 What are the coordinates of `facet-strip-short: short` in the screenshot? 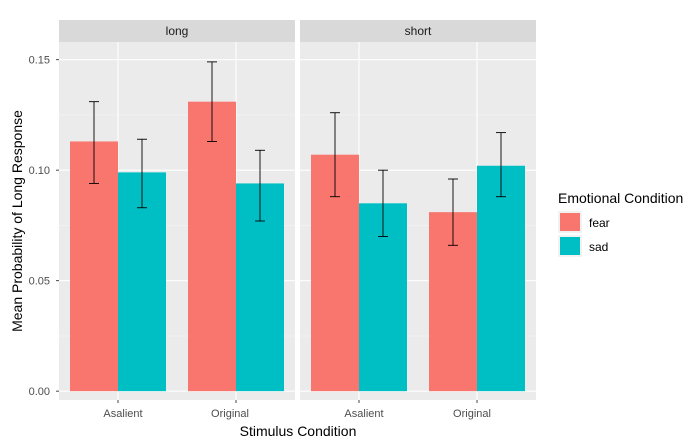 It's located at (418, 31).